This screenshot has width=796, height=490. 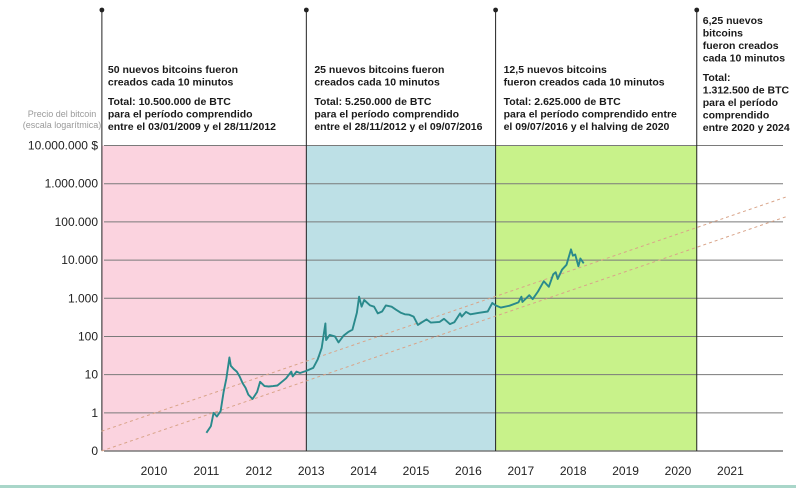 I want to click on annotation-line: Total:, so click(x=717, y=78).